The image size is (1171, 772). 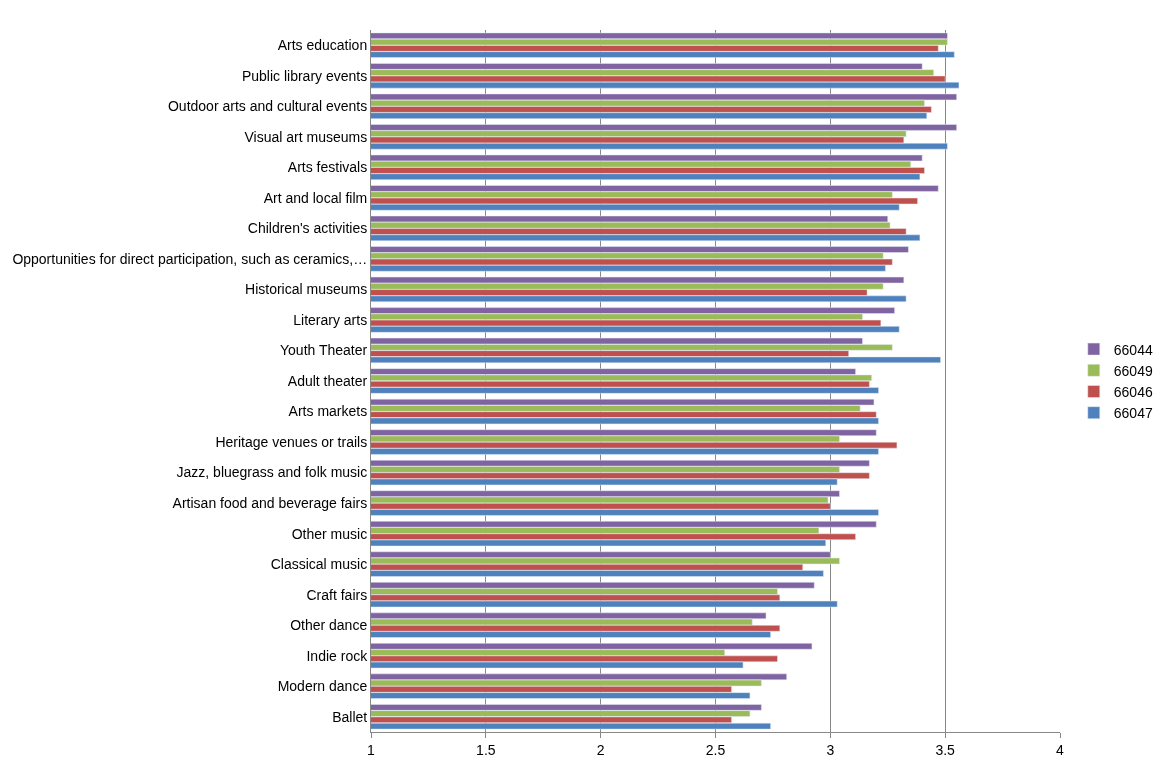 What do you see at coordinates (319, 564) in the screenshot?
I see `y-tick-label: Classical music` at bounding box center [319, 564].